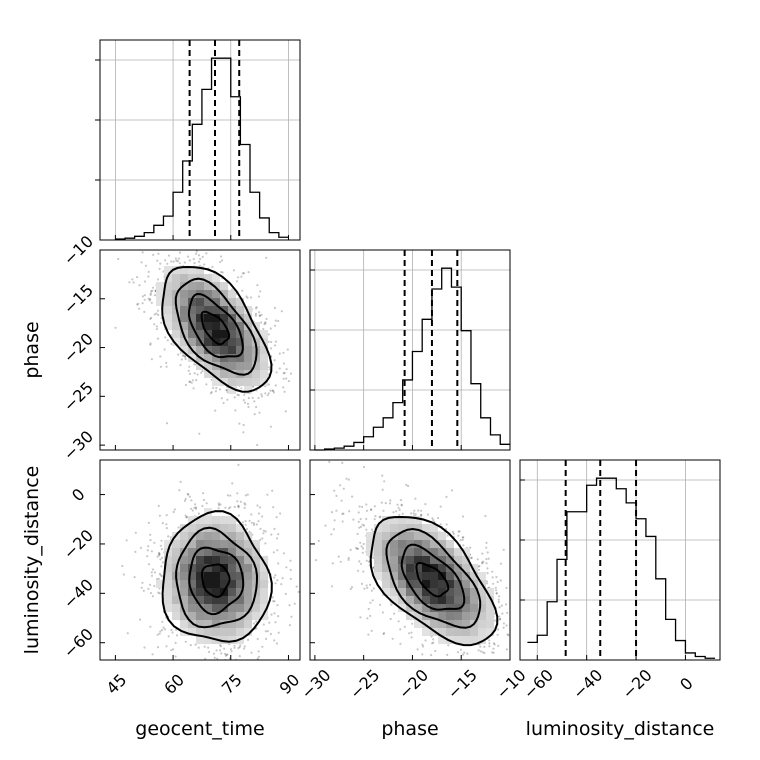 Image resolution: width=760 pixels, height=760 pixels. I want to click on x-axis-label-phase: phase, so click(409, 729).